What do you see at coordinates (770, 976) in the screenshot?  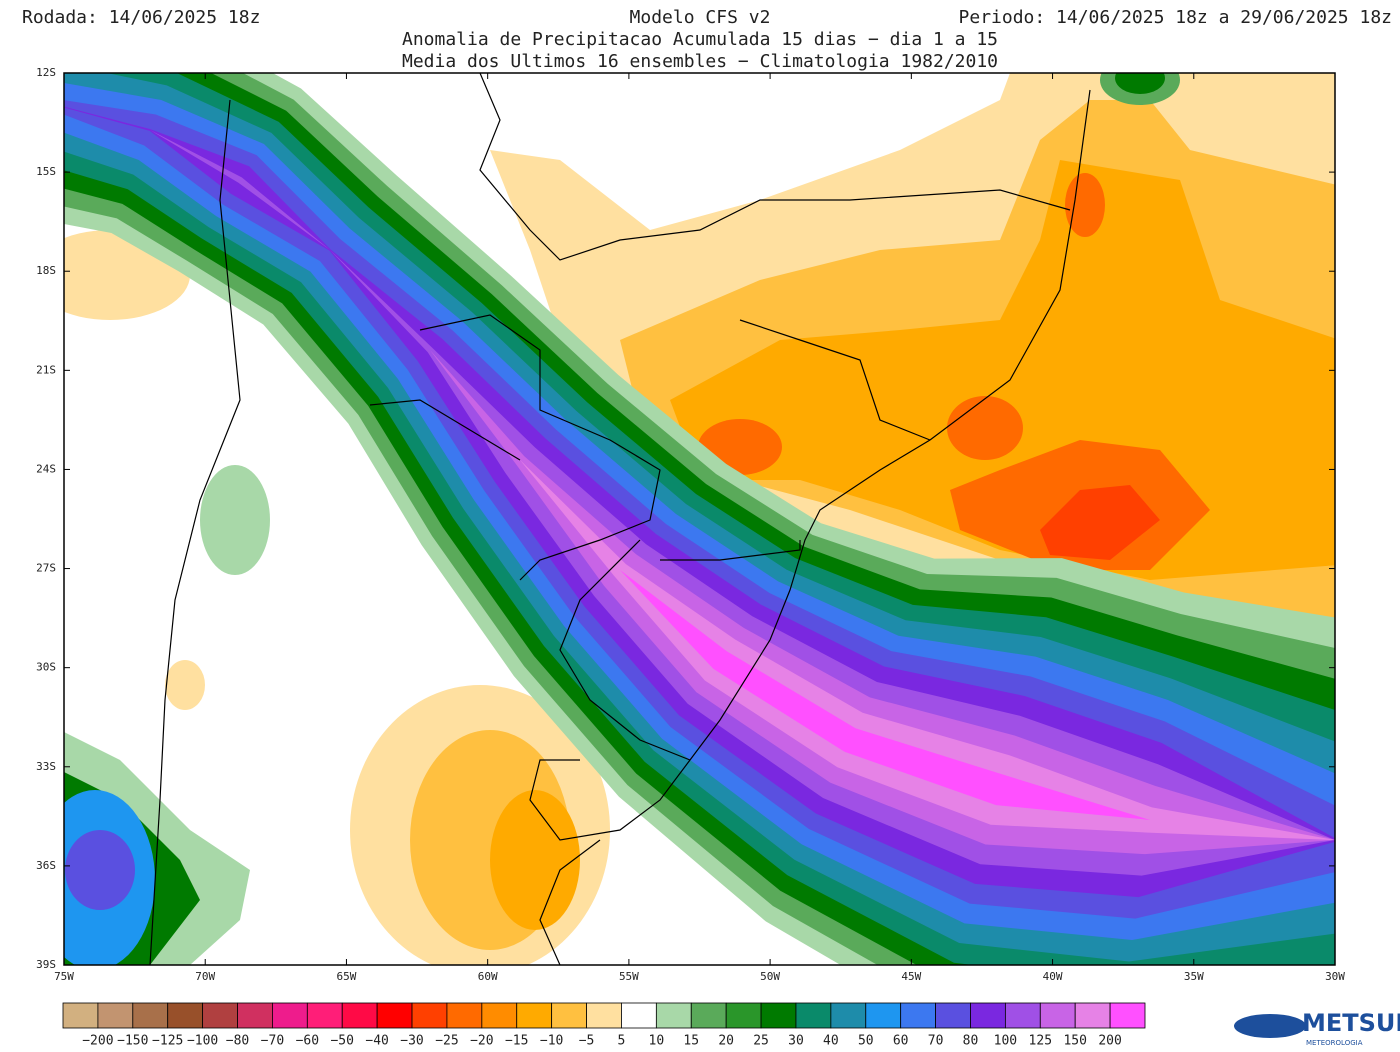 I see `lon-label: 50W` at bounding box center [770, 976].